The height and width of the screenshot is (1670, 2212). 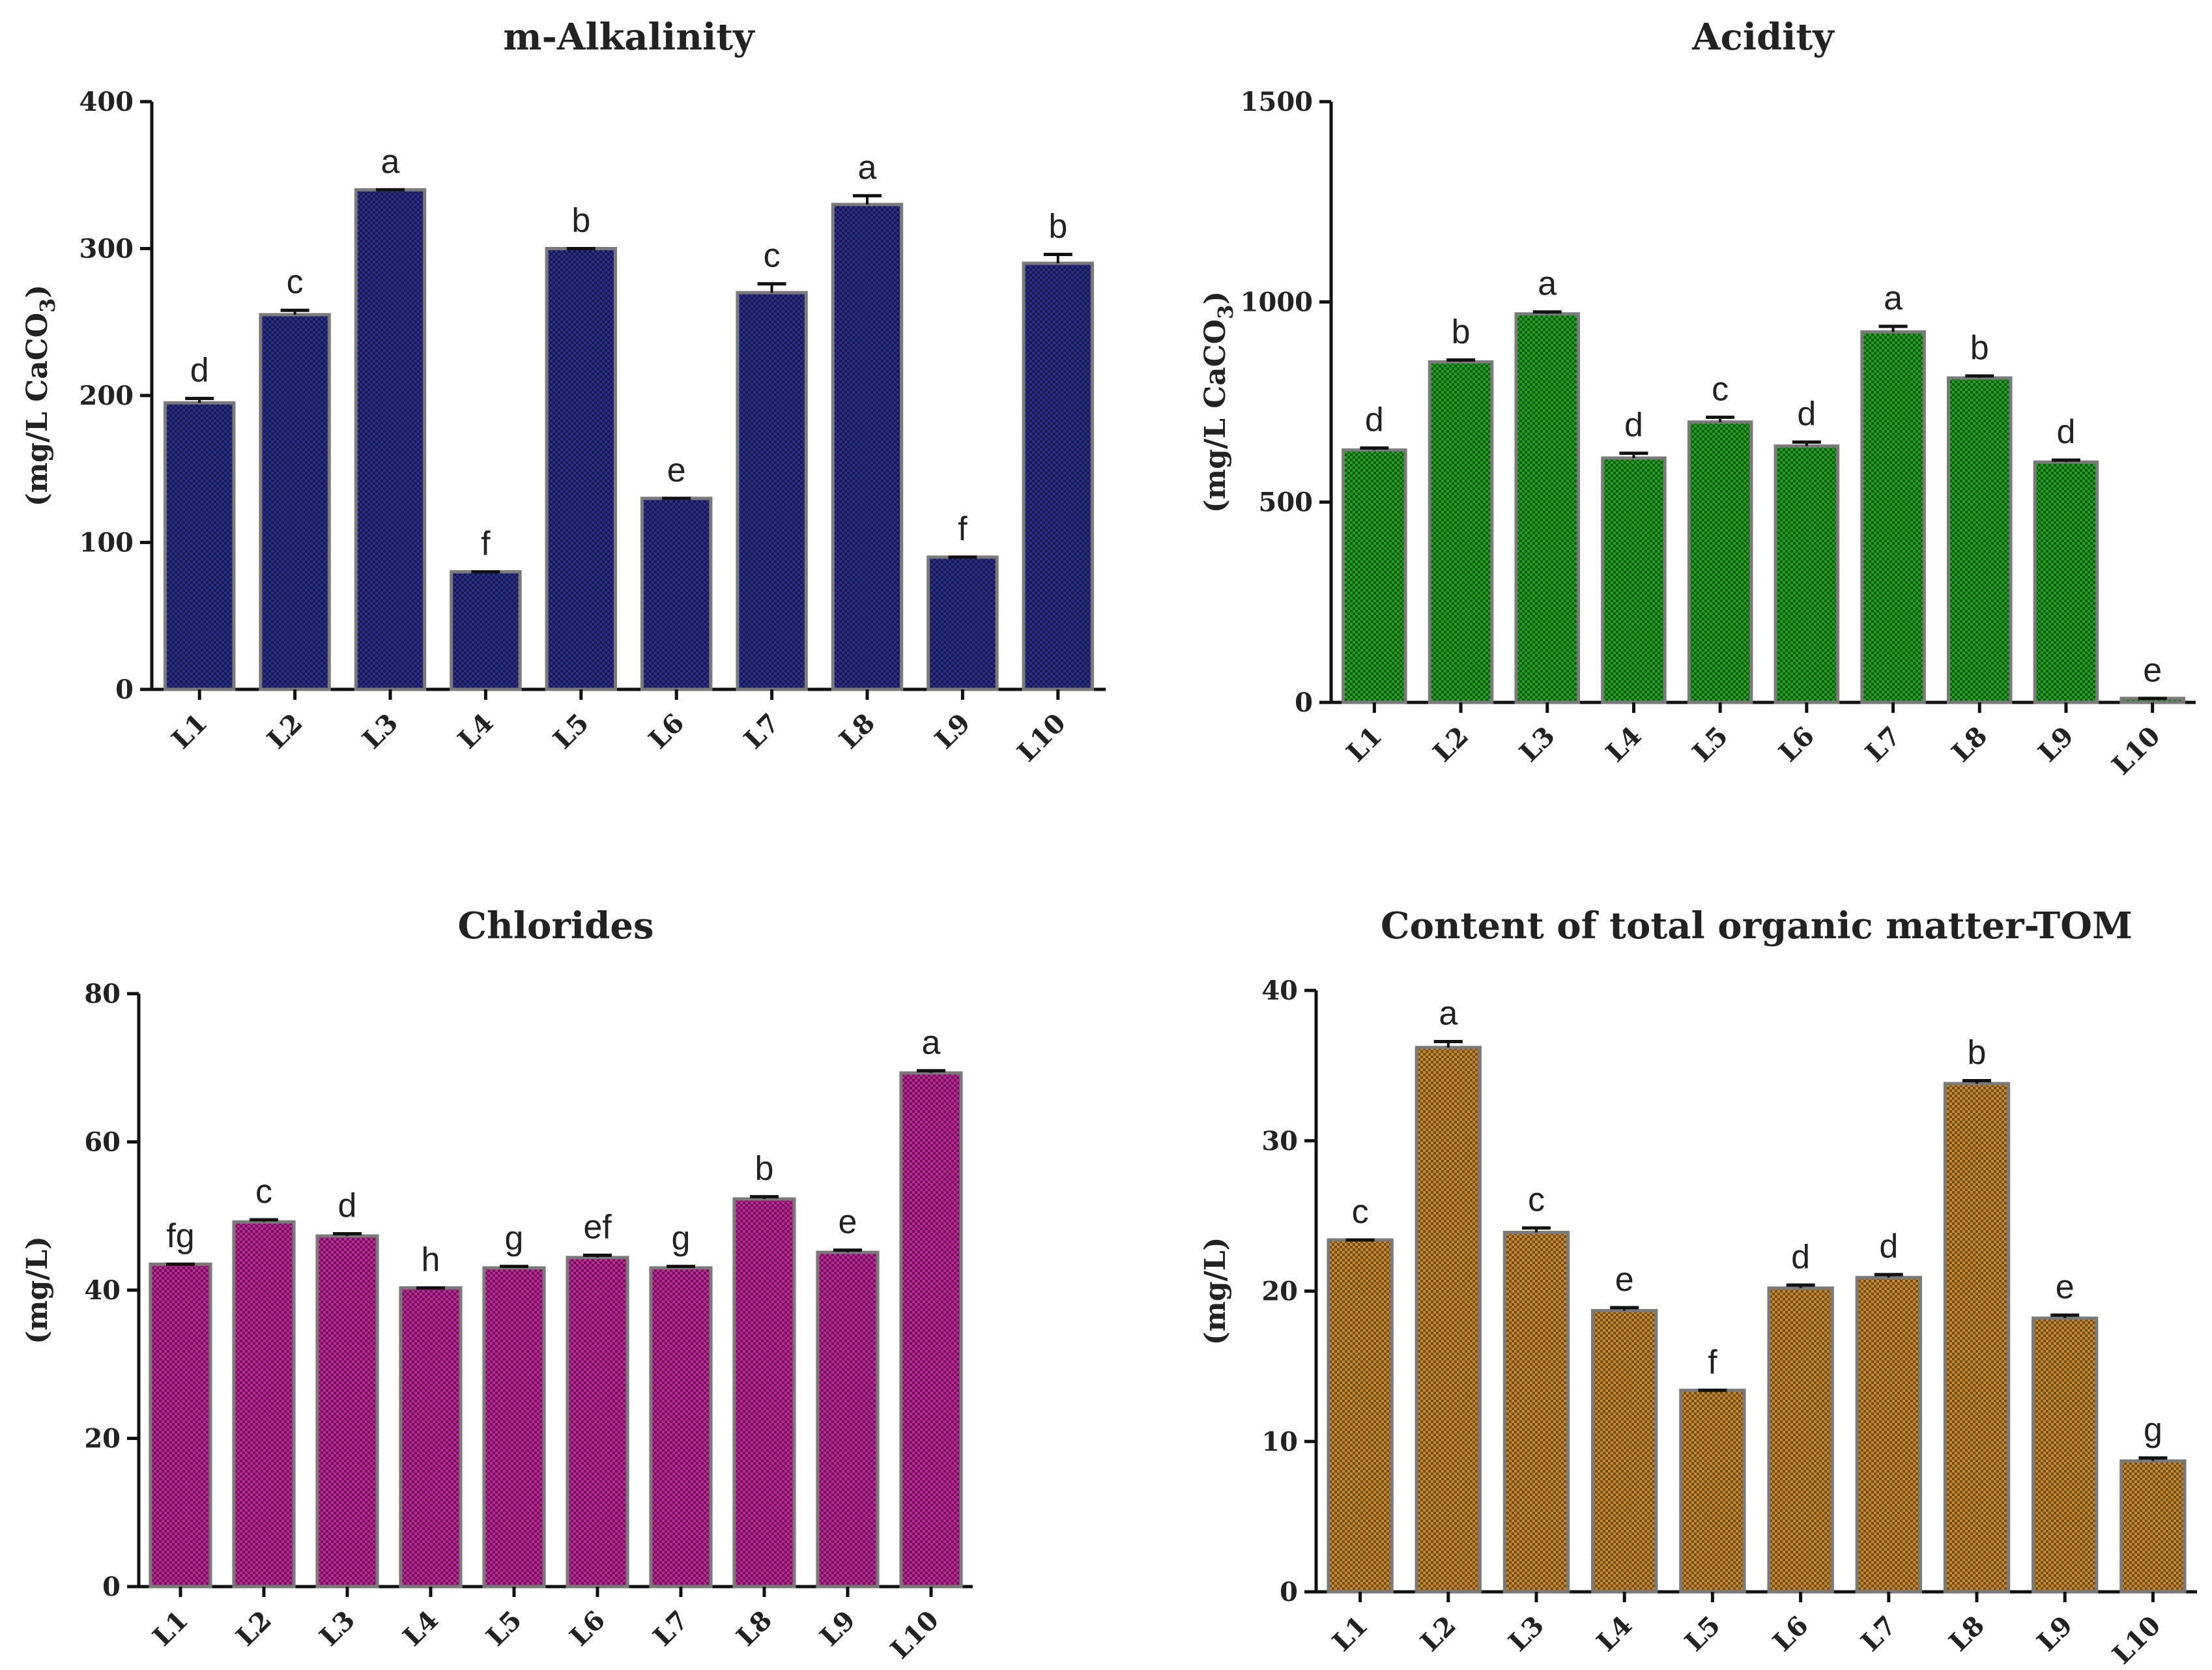 What do you see at coordinates (180, 1236) in the screenshot?
I see `significance-label: fg` at bounding box center [180, 1236].